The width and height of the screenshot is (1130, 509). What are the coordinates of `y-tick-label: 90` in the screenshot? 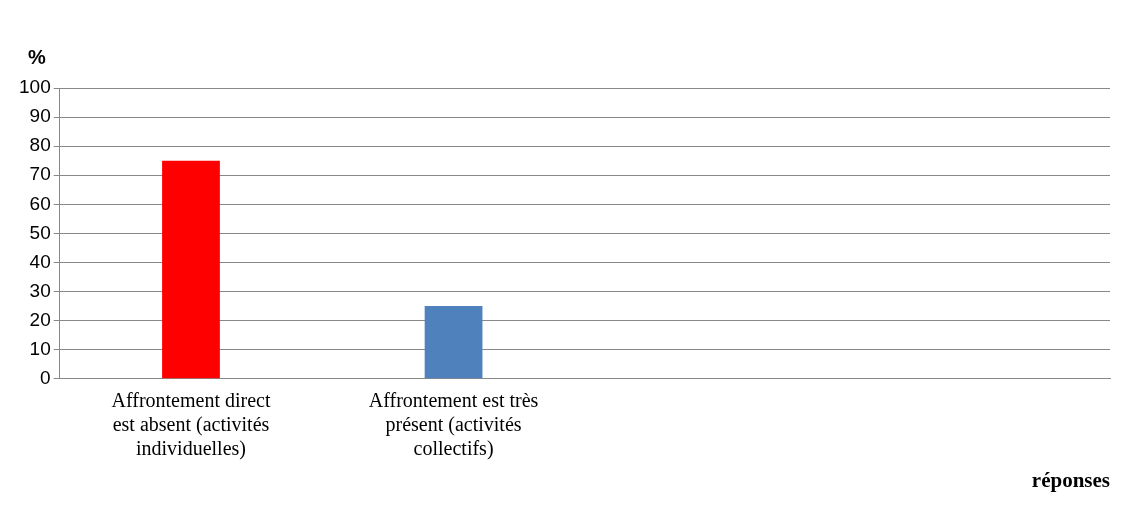 It's located at (40, 116).